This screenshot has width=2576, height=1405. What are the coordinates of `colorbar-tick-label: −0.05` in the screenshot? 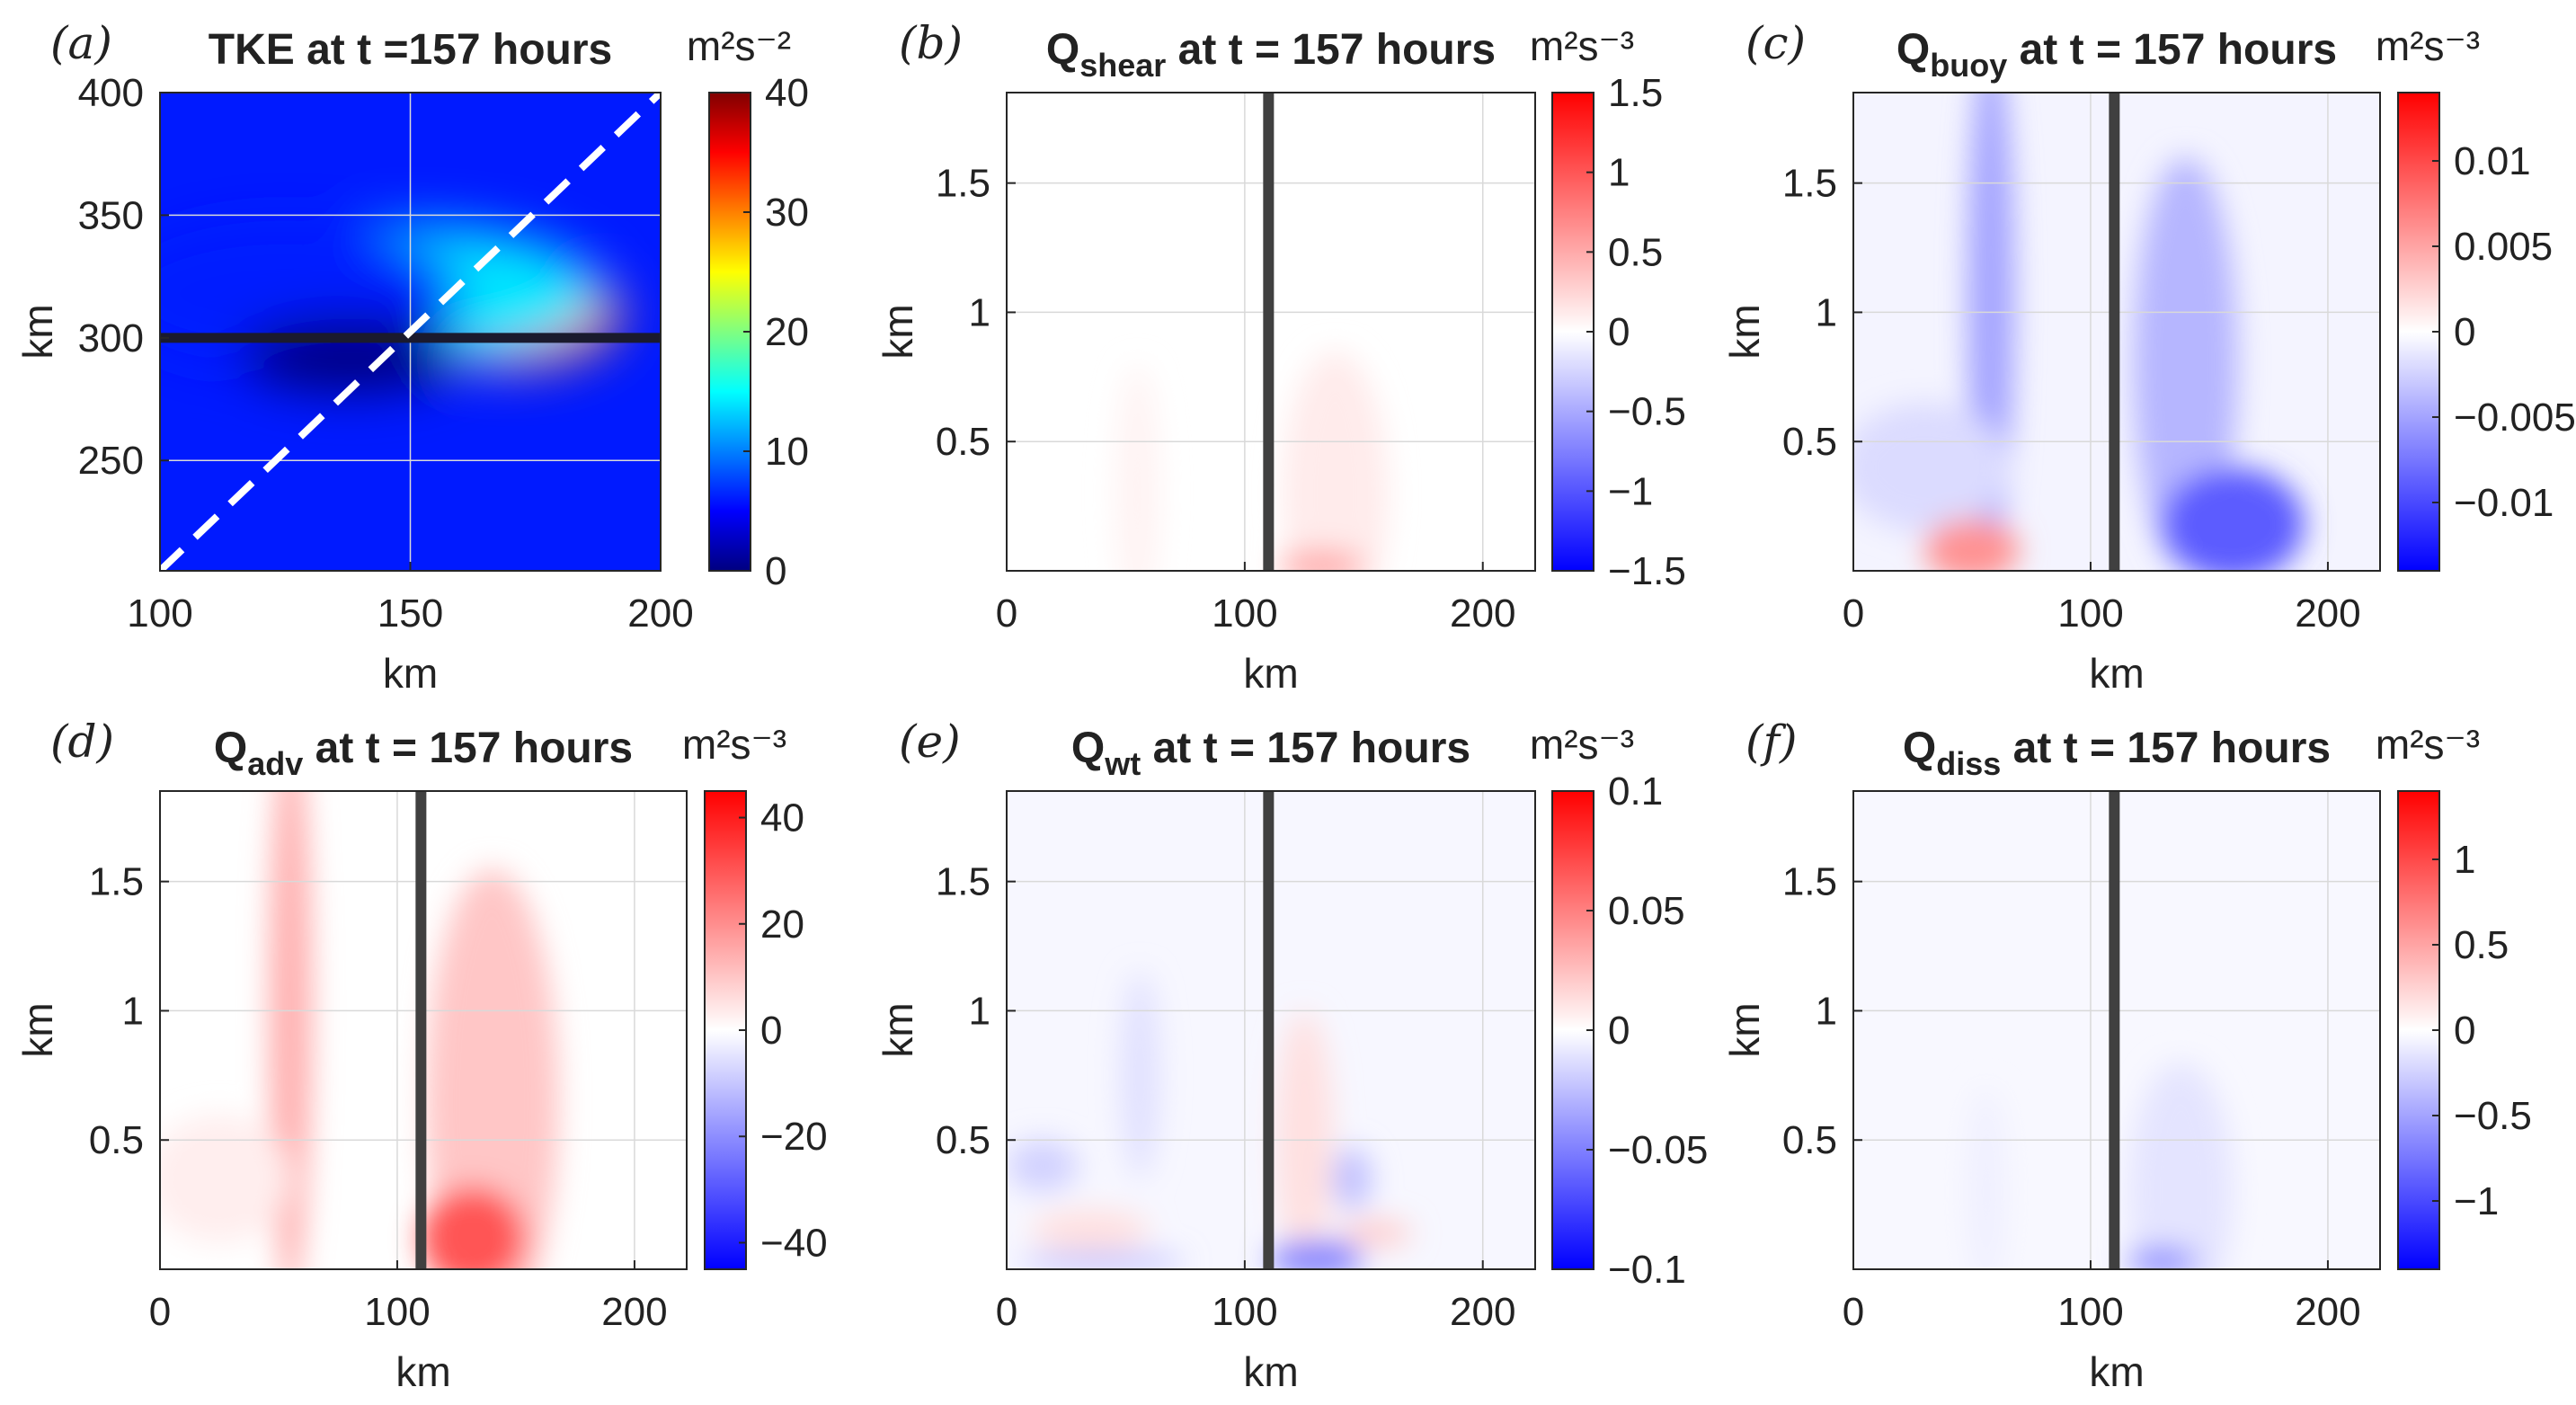 It's located at (1658, 1150).